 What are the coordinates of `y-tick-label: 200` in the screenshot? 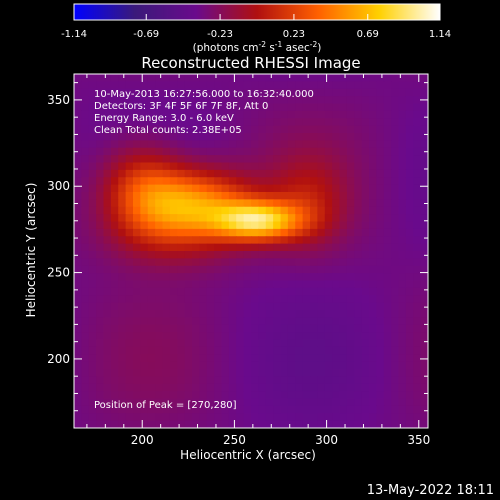 It's located at (58, 359).